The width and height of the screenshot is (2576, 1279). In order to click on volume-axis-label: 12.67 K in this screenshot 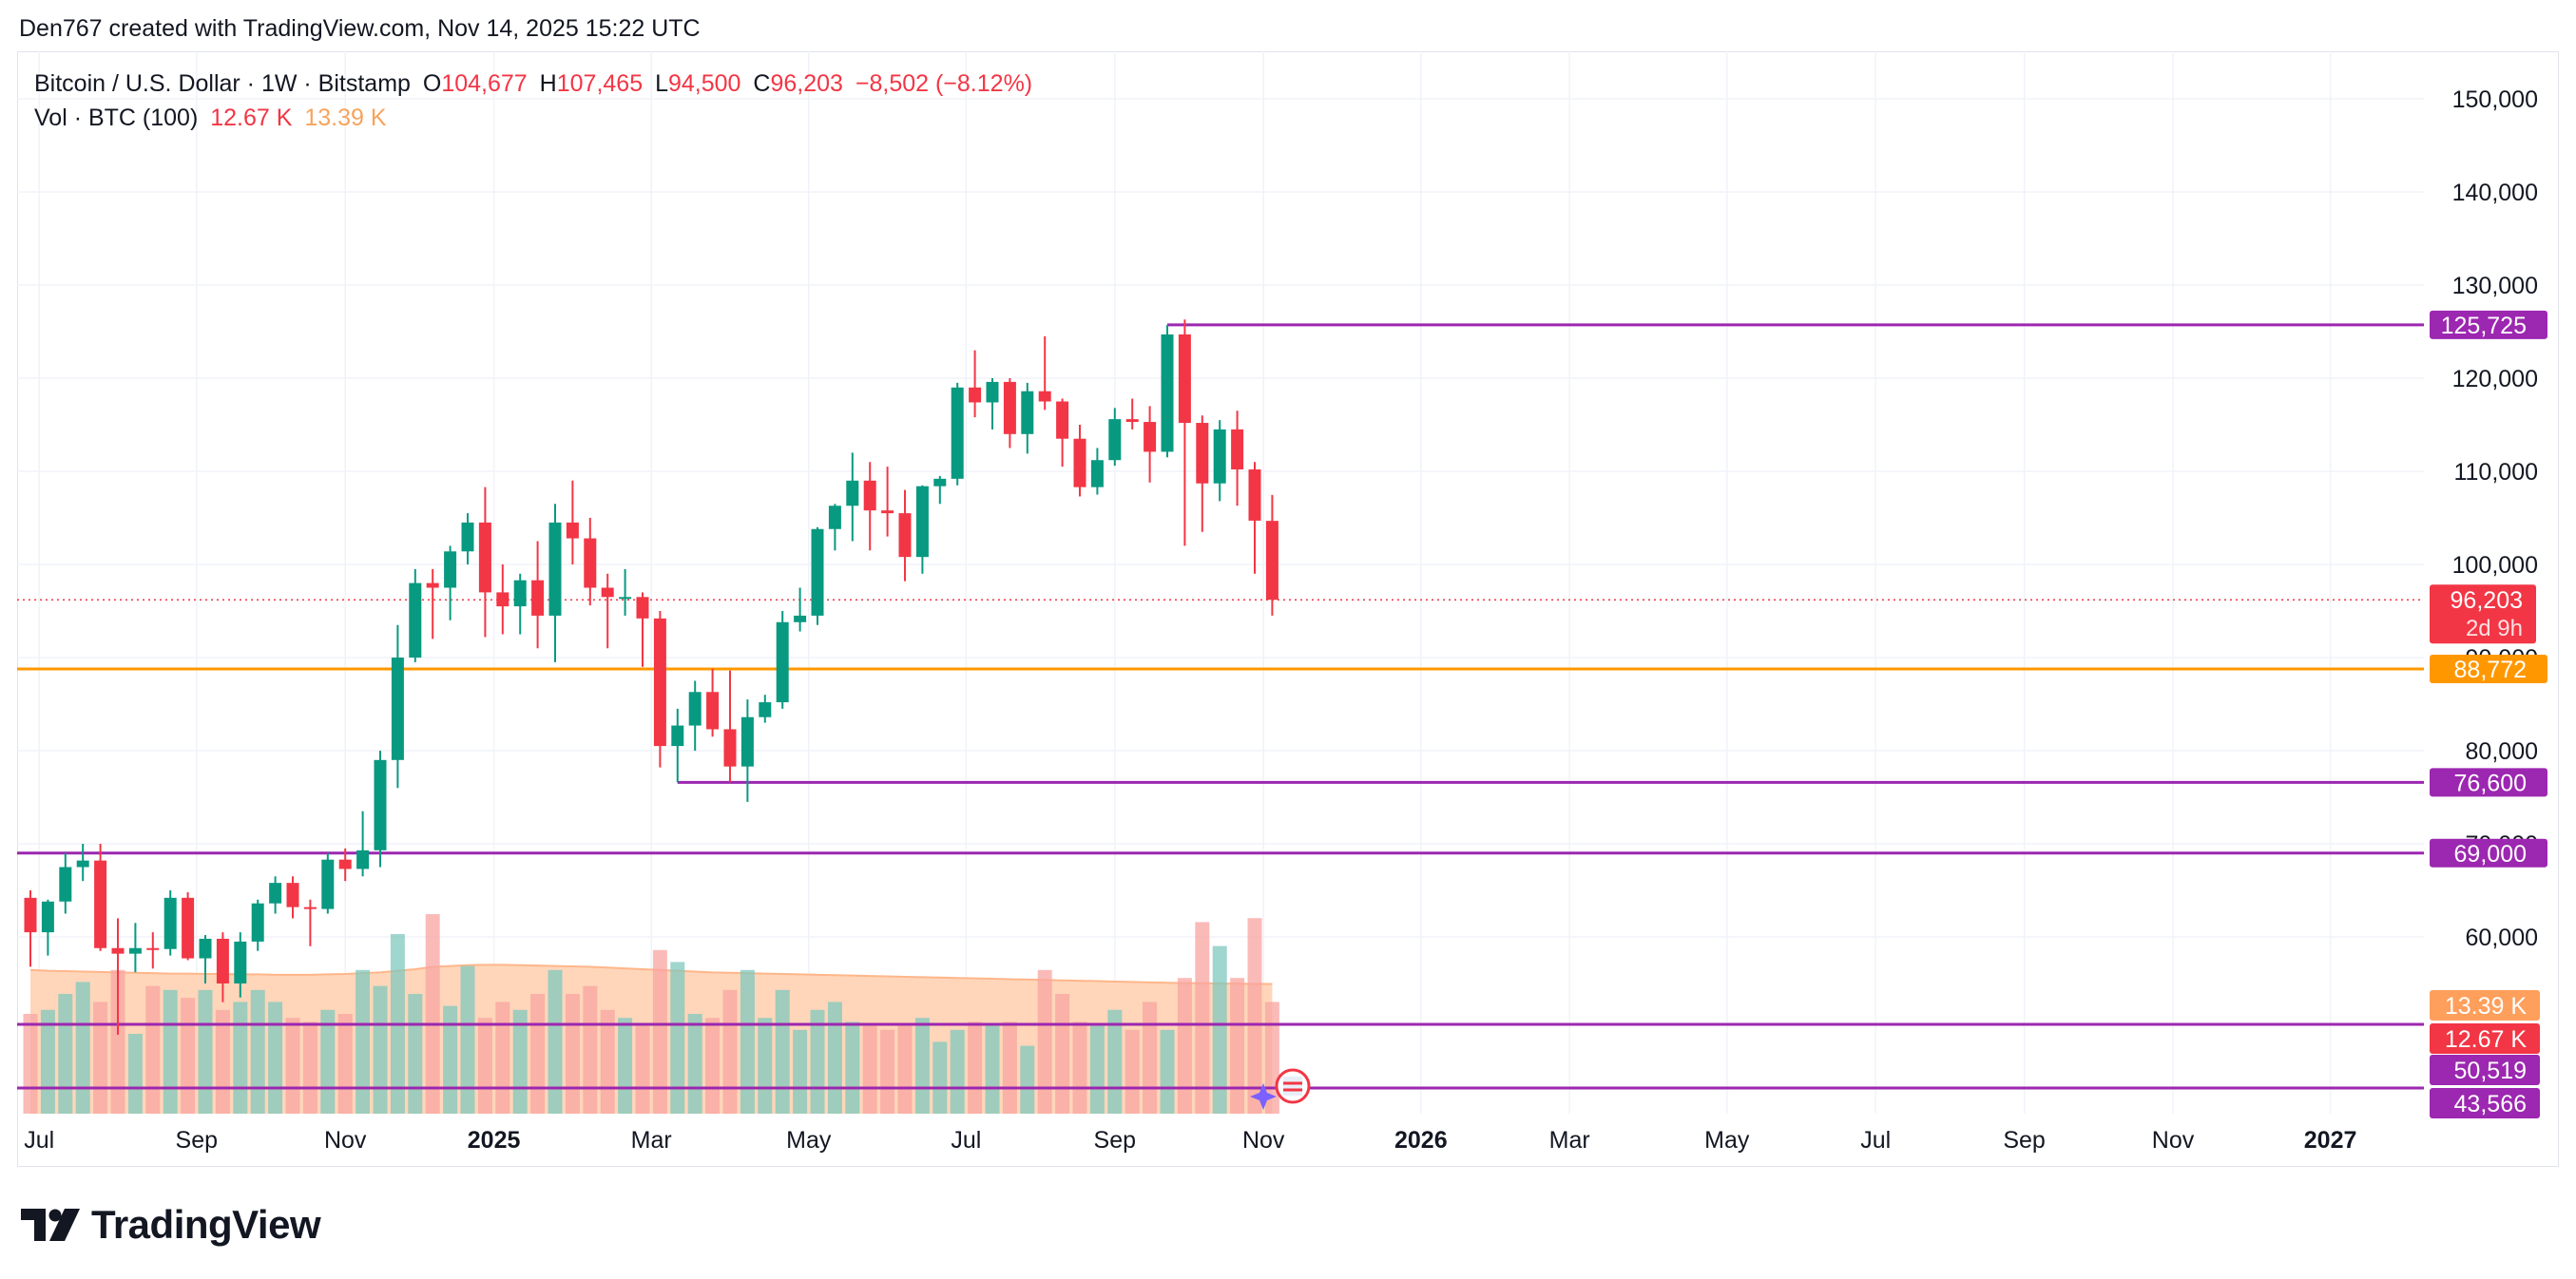, I will do `click(2485, 1038)`.